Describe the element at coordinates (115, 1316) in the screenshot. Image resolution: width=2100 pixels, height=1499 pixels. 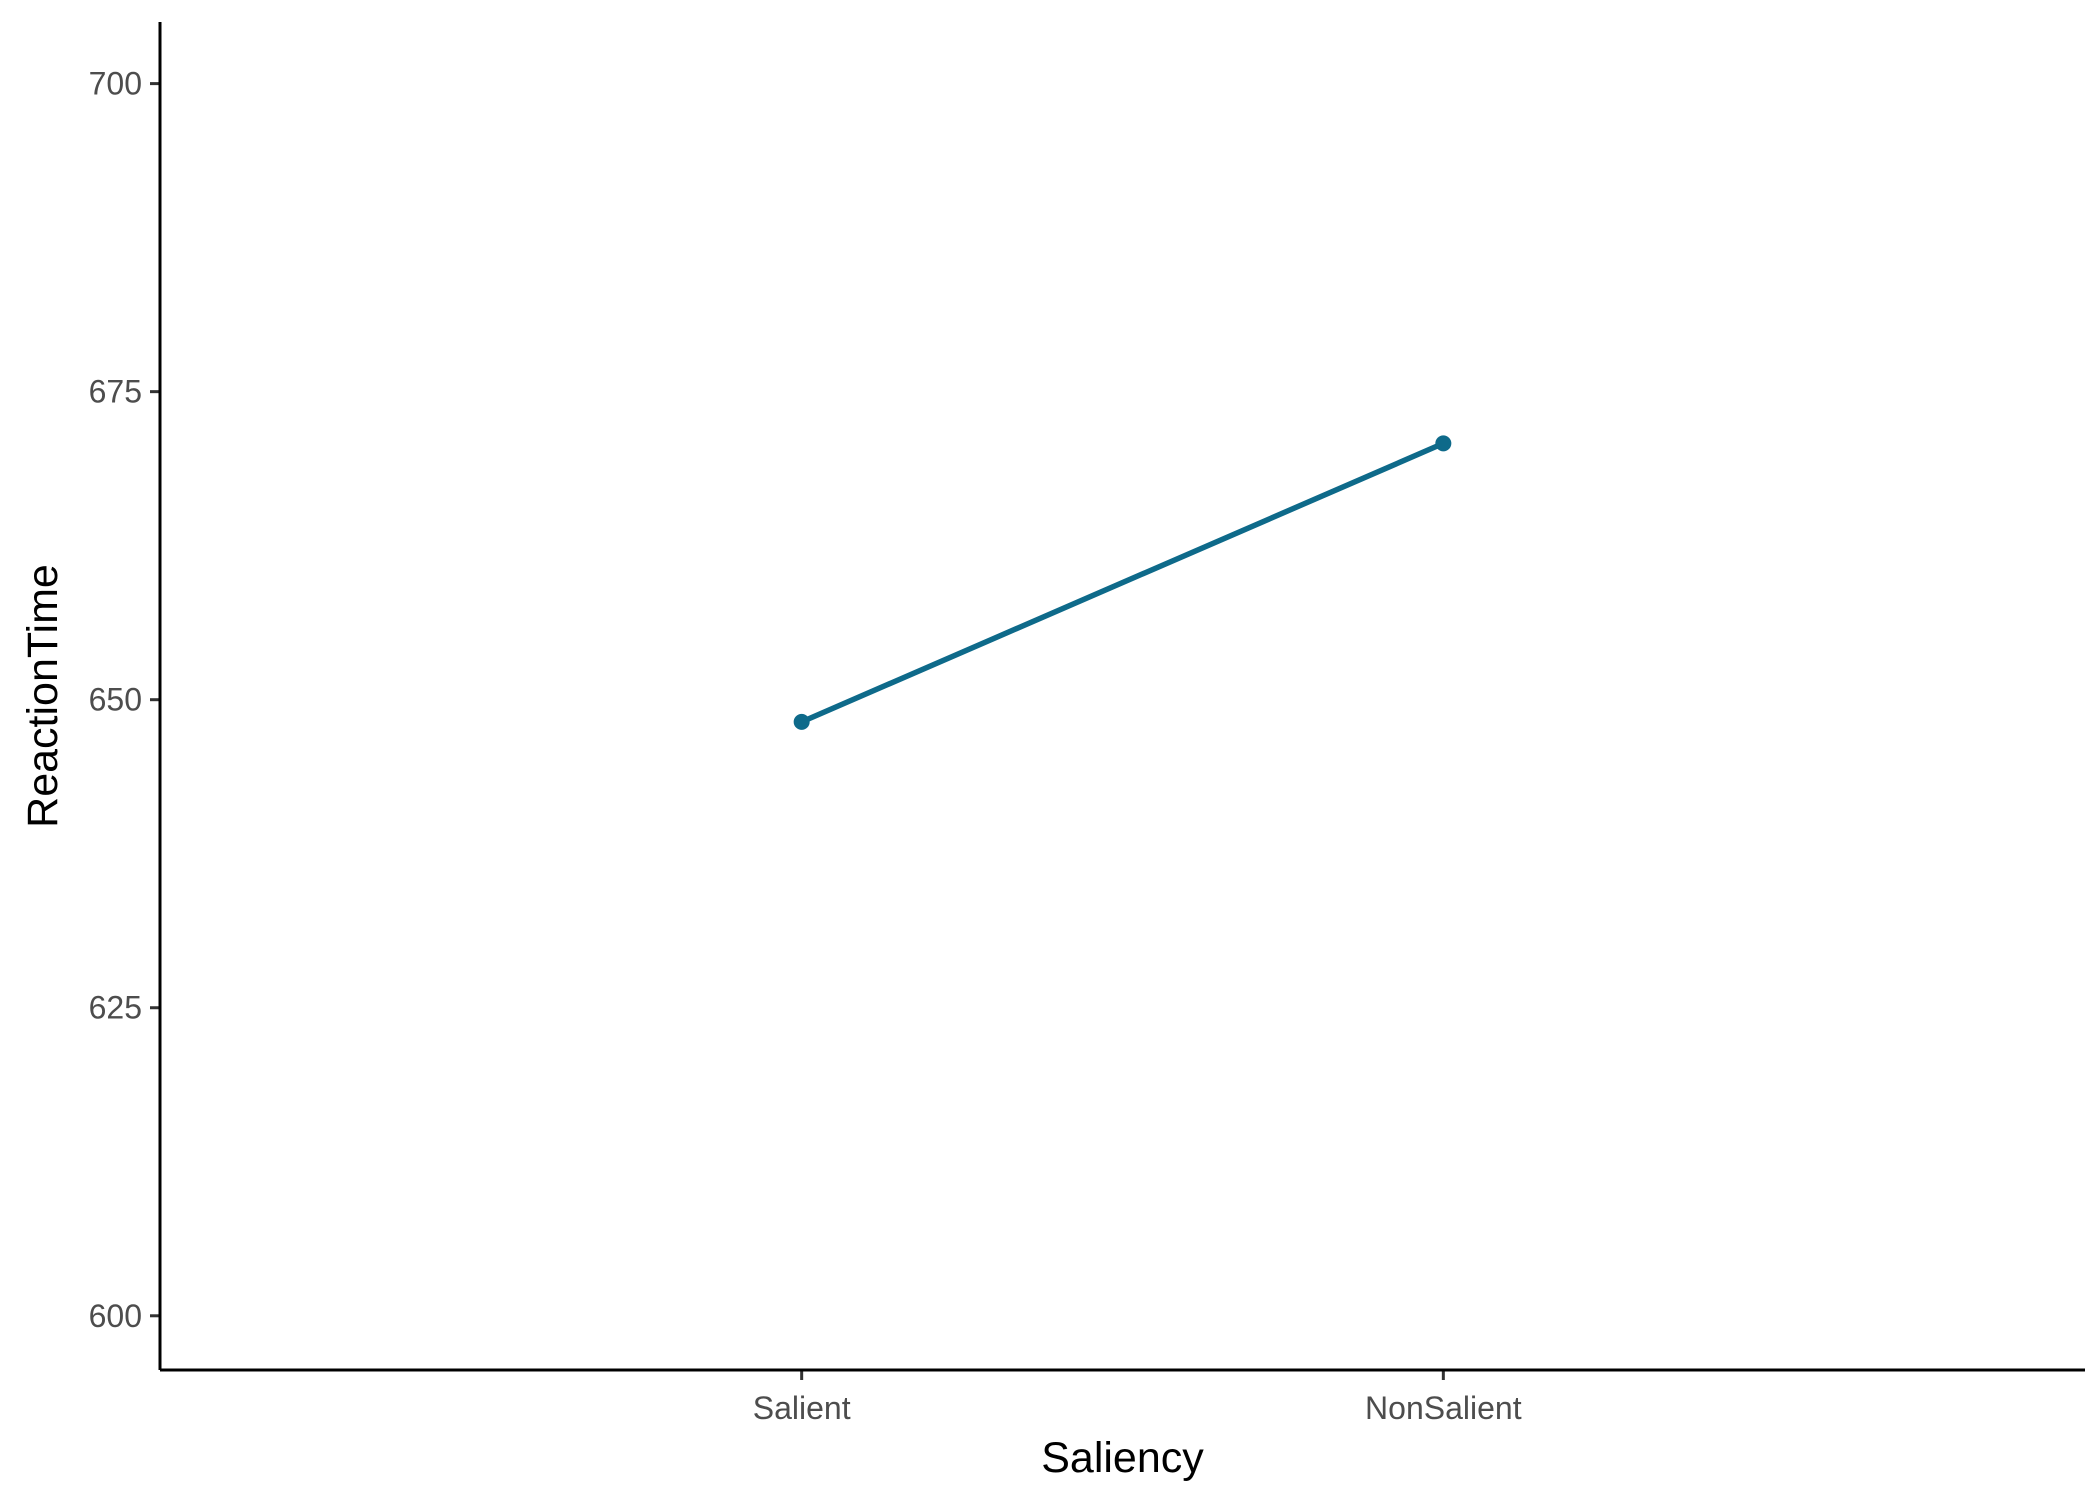
I see `y-tick-label: 600` at that location.